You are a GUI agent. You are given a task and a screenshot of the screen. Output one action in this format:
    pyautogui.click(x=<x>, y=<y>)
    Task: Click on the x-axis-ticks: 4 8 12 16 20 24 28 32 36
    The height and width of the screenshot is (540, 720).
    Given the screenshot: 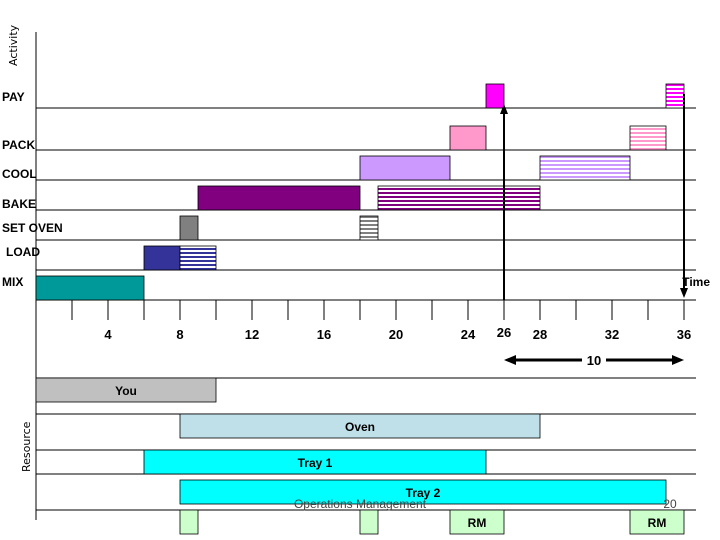 What is the action you would take?
    pyautogui.click(x=381, y=321)
    